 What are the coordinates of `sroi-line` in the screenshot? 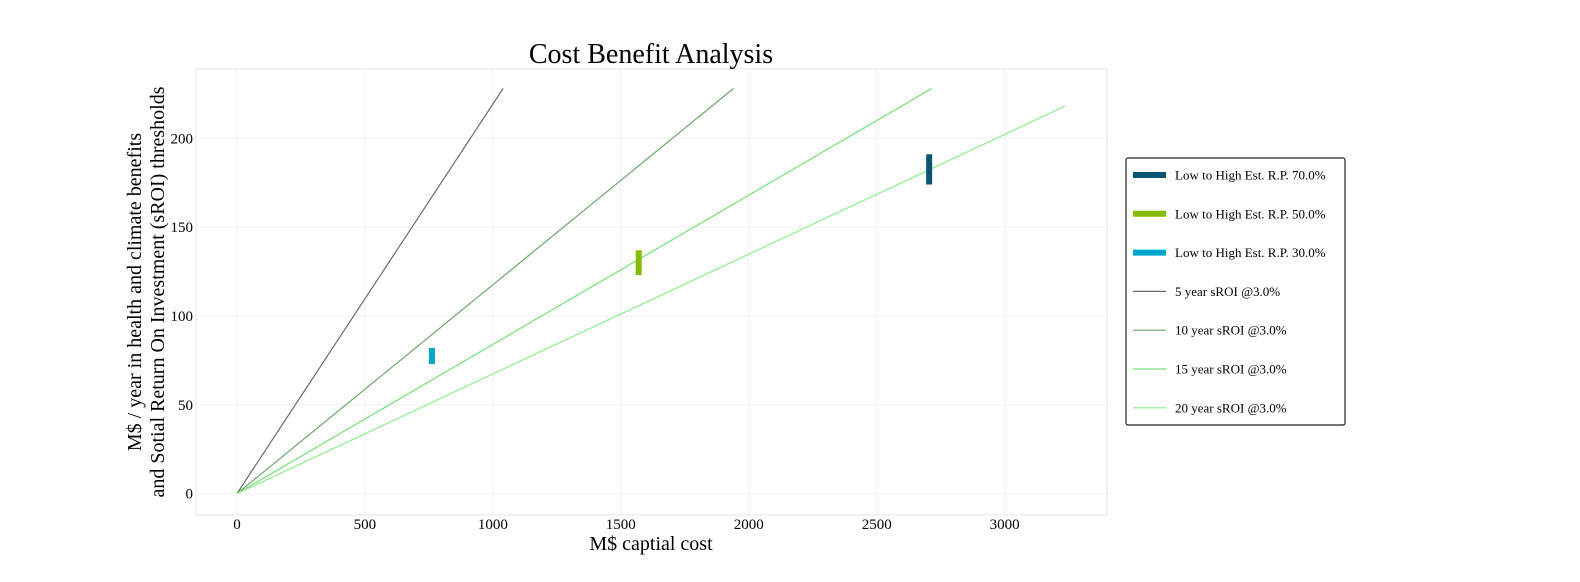 It's located at (370, 291).